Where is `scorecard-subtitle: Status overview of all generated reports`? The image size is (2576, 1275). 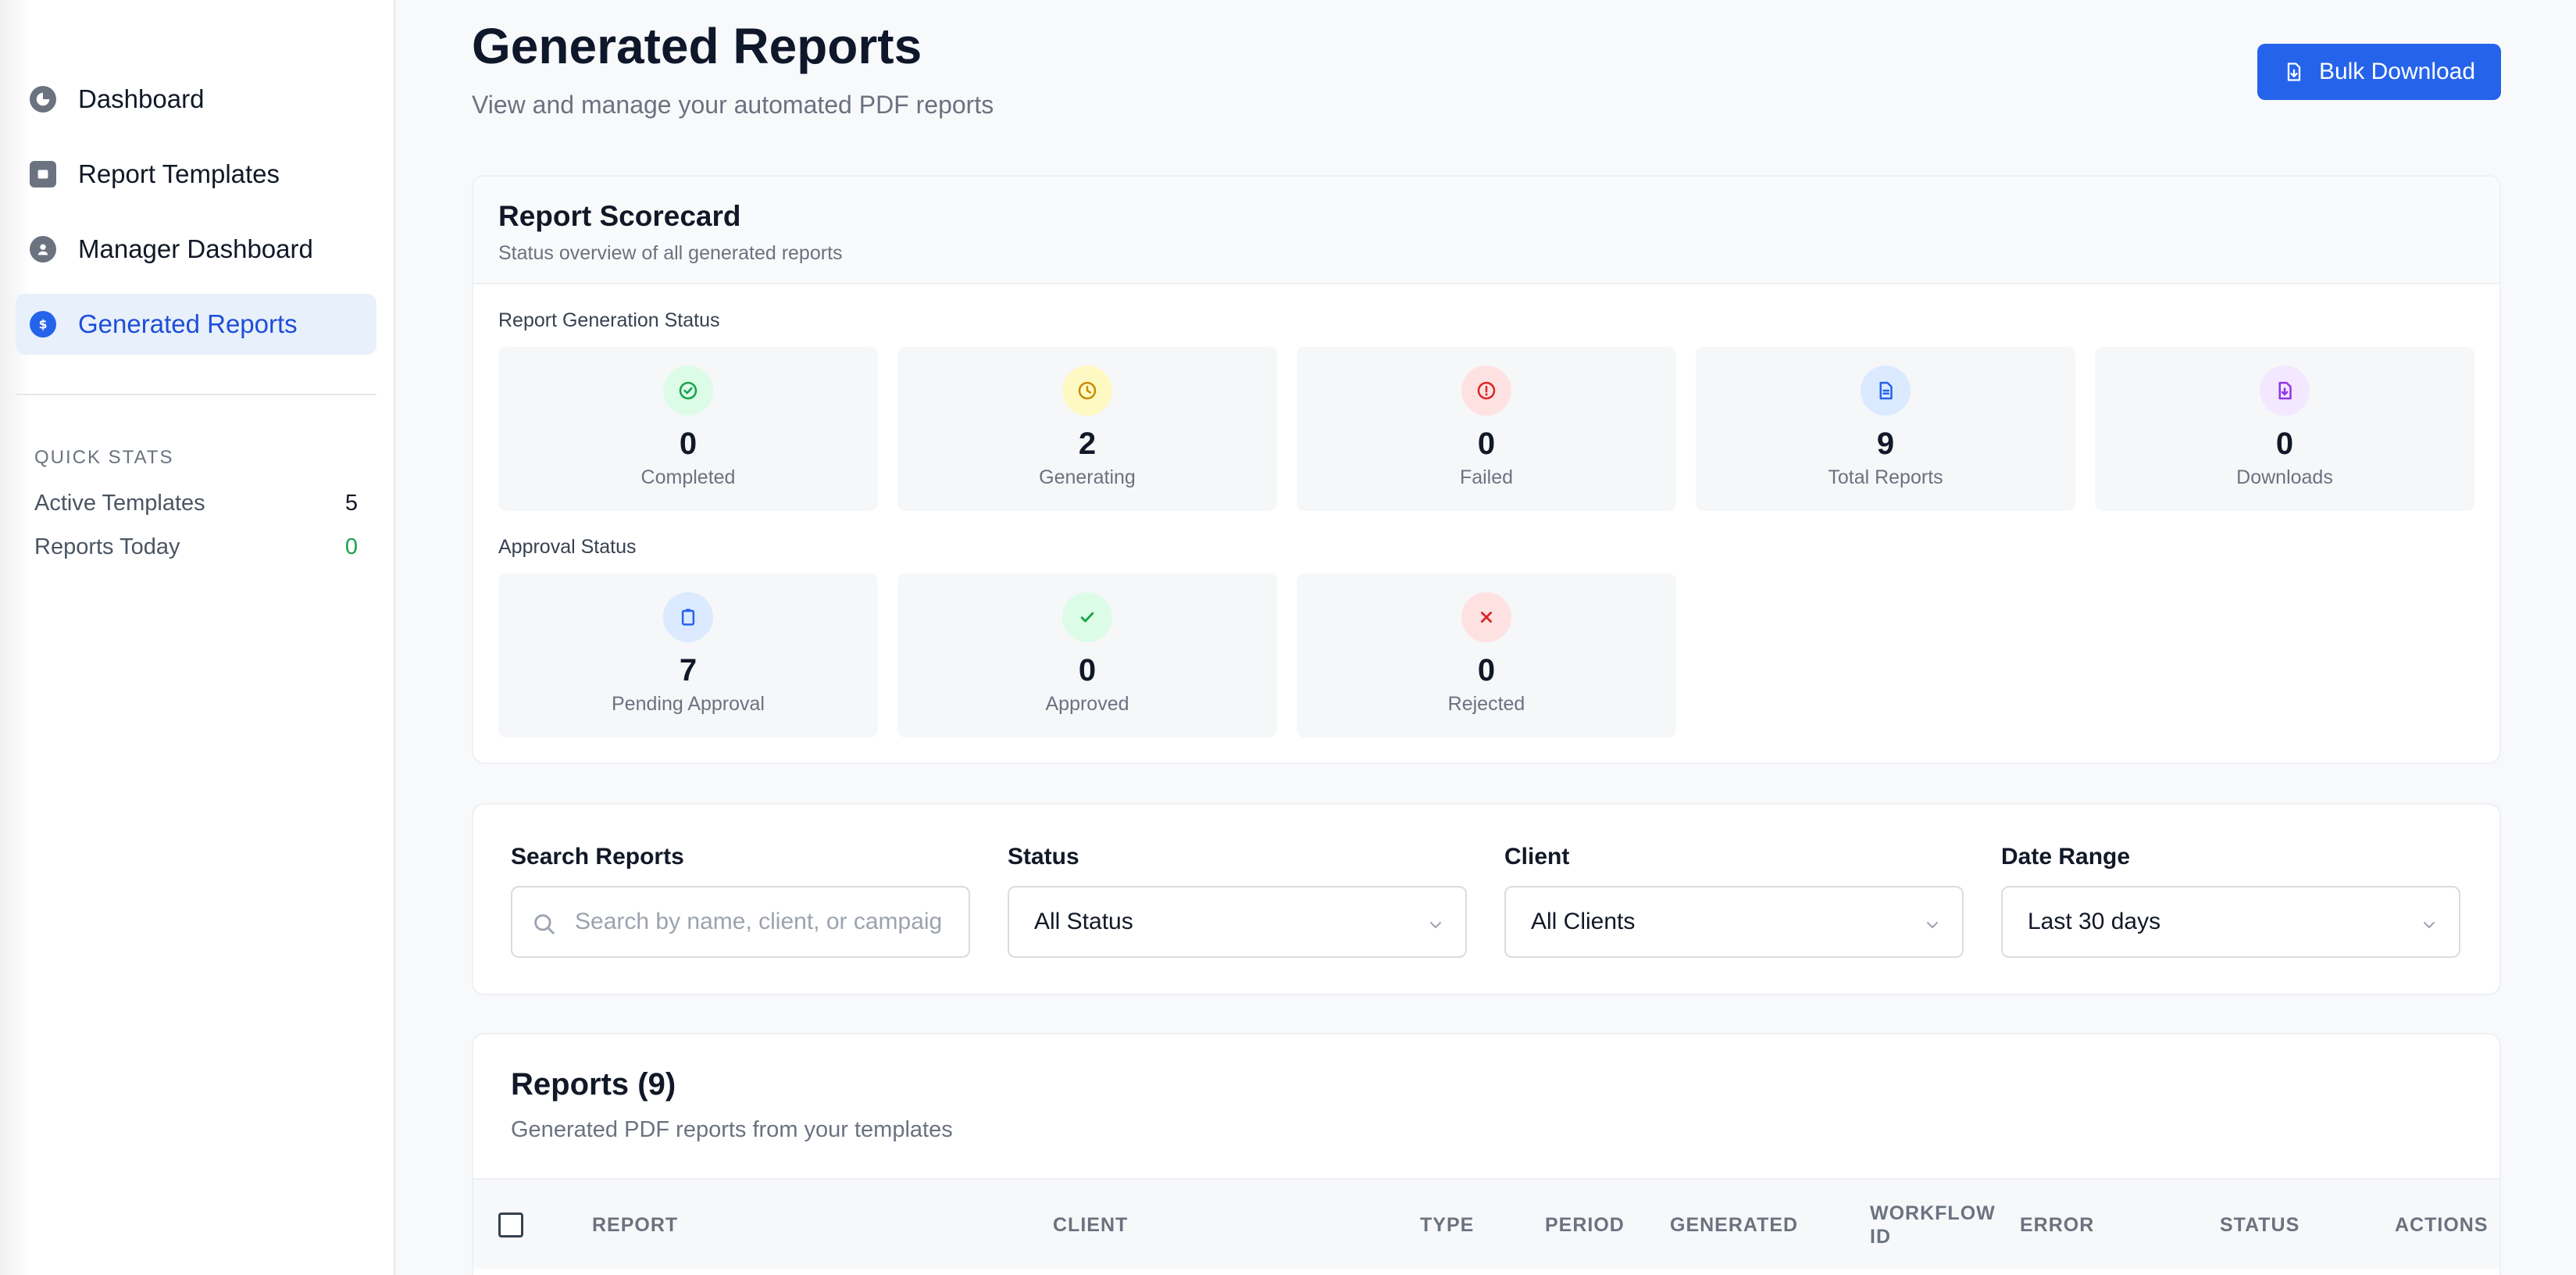
scorecard-subtitle: Status overview of all generated reports is located at coordinates (670, 253).